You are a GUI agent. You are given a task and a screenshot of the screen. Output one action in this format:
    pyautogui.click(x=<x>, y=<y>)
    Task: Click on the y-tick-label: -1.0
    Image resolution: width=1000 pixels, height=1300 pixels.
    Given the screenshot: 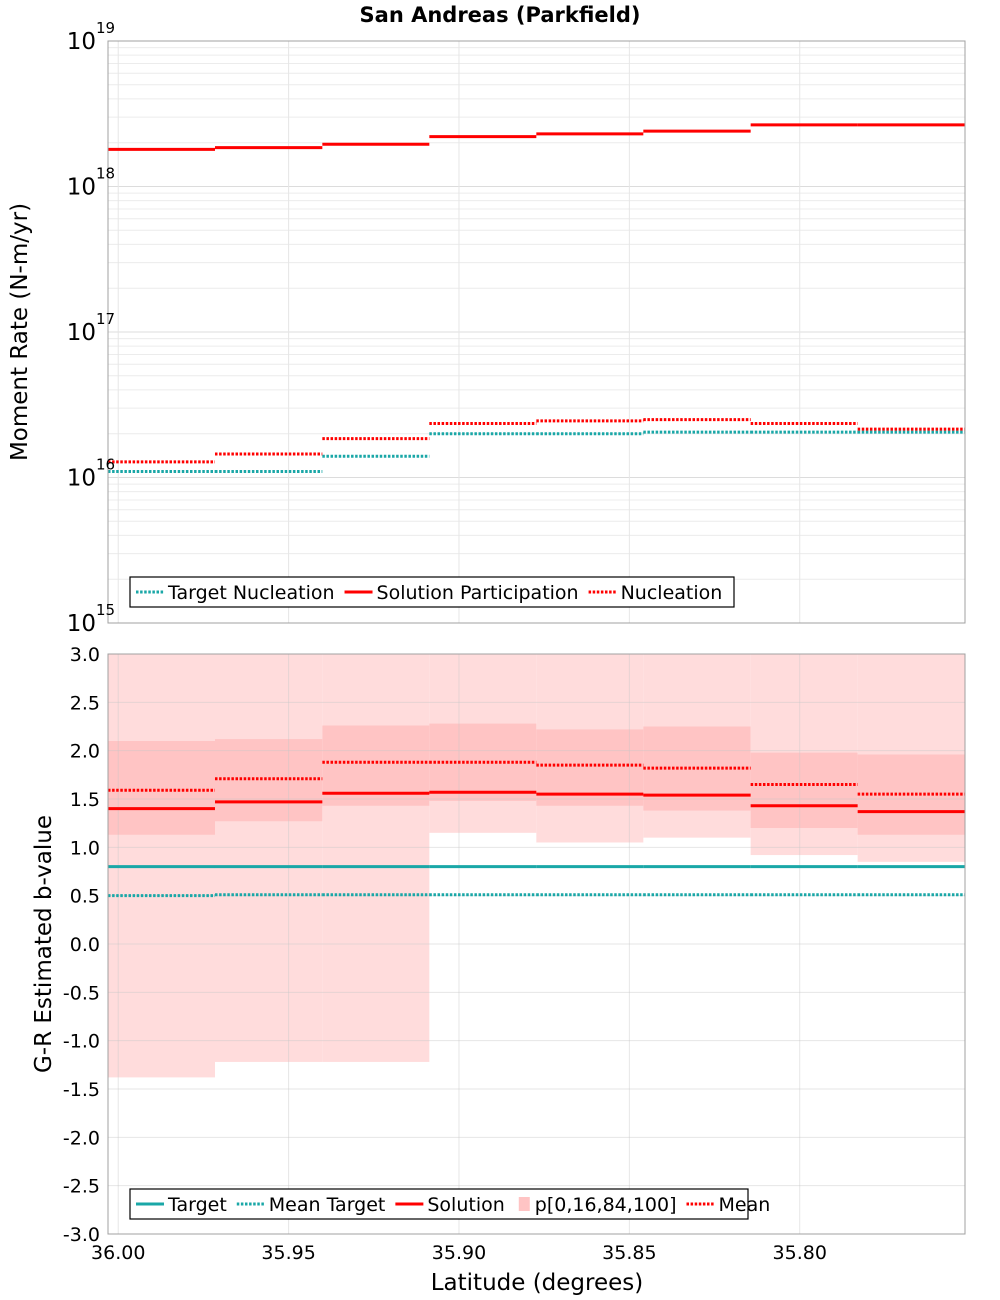 What is the action you would take?
    pyautogui.click(x=81, y=1042)
    